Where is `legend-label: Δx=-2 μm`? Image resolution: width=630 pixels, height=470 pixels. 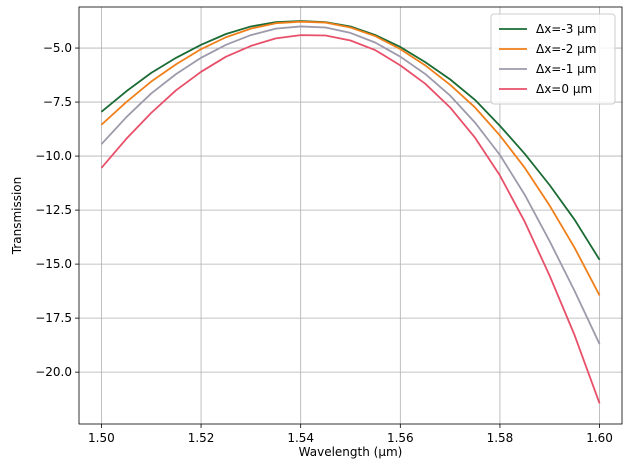
legend-label: Δx=-2 μm is located at coordinates (566, 49).